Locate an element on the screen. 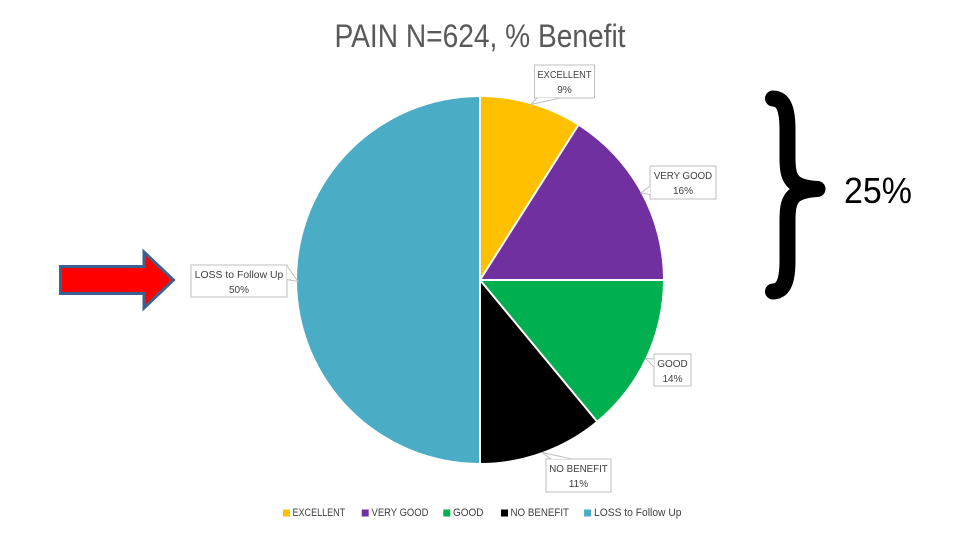 Image resolution: width=960 pixels, height=540 pixels. svg-text: PAIN N=624, % Benefit is located at coordinates (480, 36).